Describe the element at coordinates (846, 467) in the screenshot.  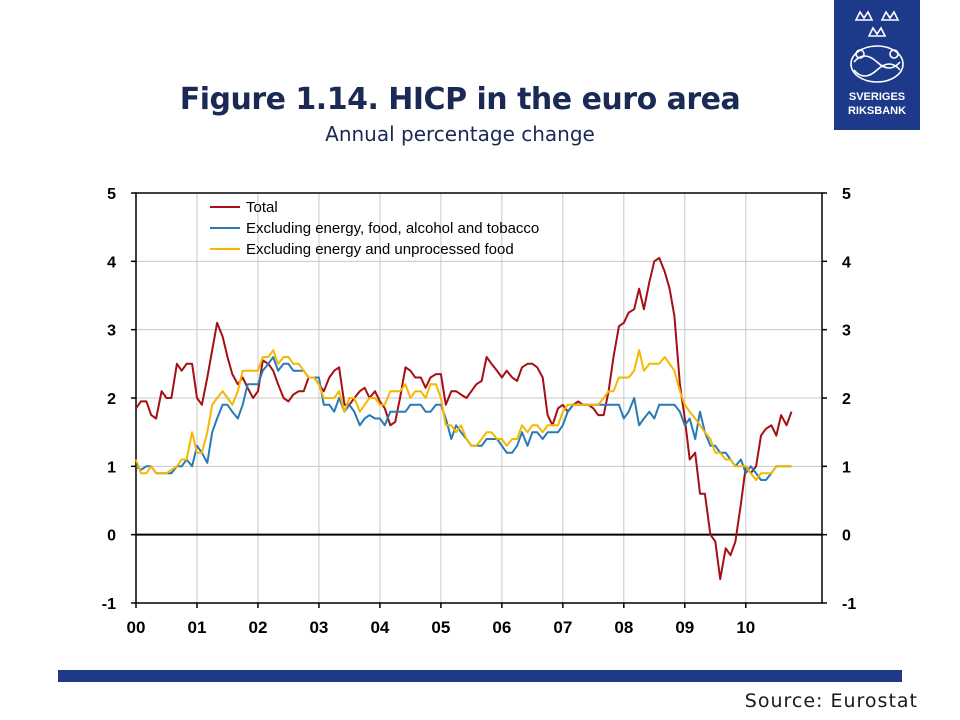
I see `y-tick-label-right: 1` at that location.